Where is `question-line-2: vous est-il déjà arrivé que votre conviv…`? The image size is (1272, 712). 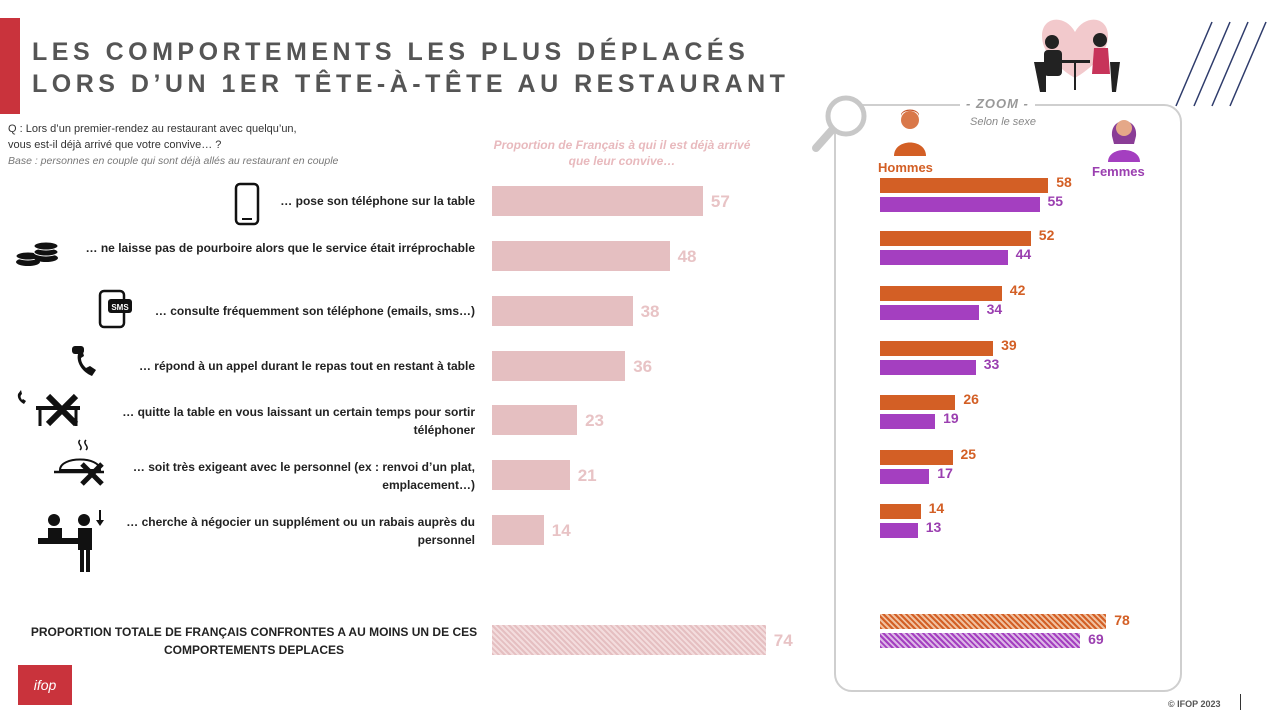 question-line-2: vous est-il déjà arrivé que votre conviv… is located at coordinates (115, 145).